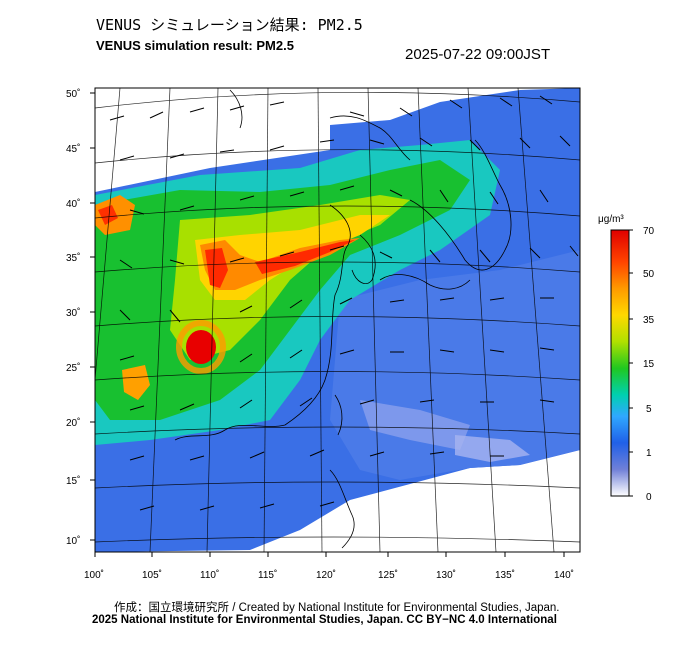  Describe the element at coordinates (478, 54) in the screenshot. I see `forecast-timestamp: 2025-07-22 09:00JST` at that location.